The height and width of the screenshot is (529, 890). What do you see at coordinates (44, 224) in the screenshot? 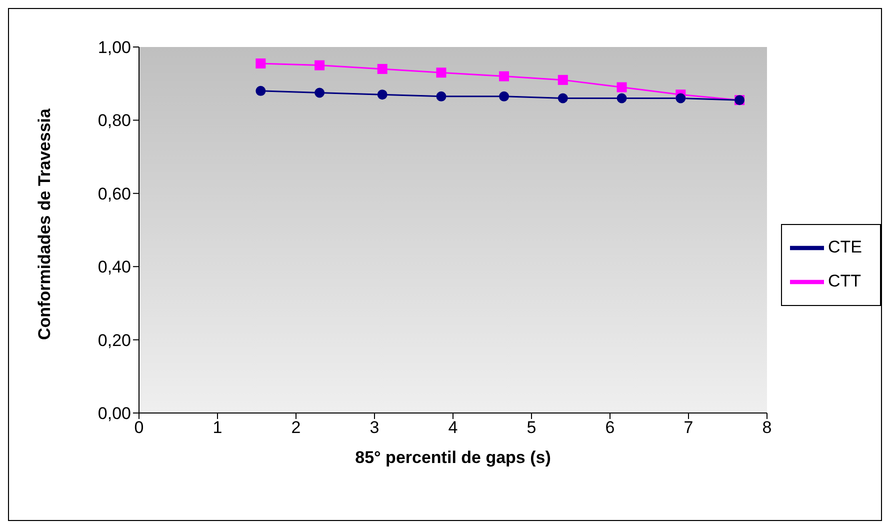
I see `y-axis-title: Conformidades de Travessia` at bounding box center [44, 224].